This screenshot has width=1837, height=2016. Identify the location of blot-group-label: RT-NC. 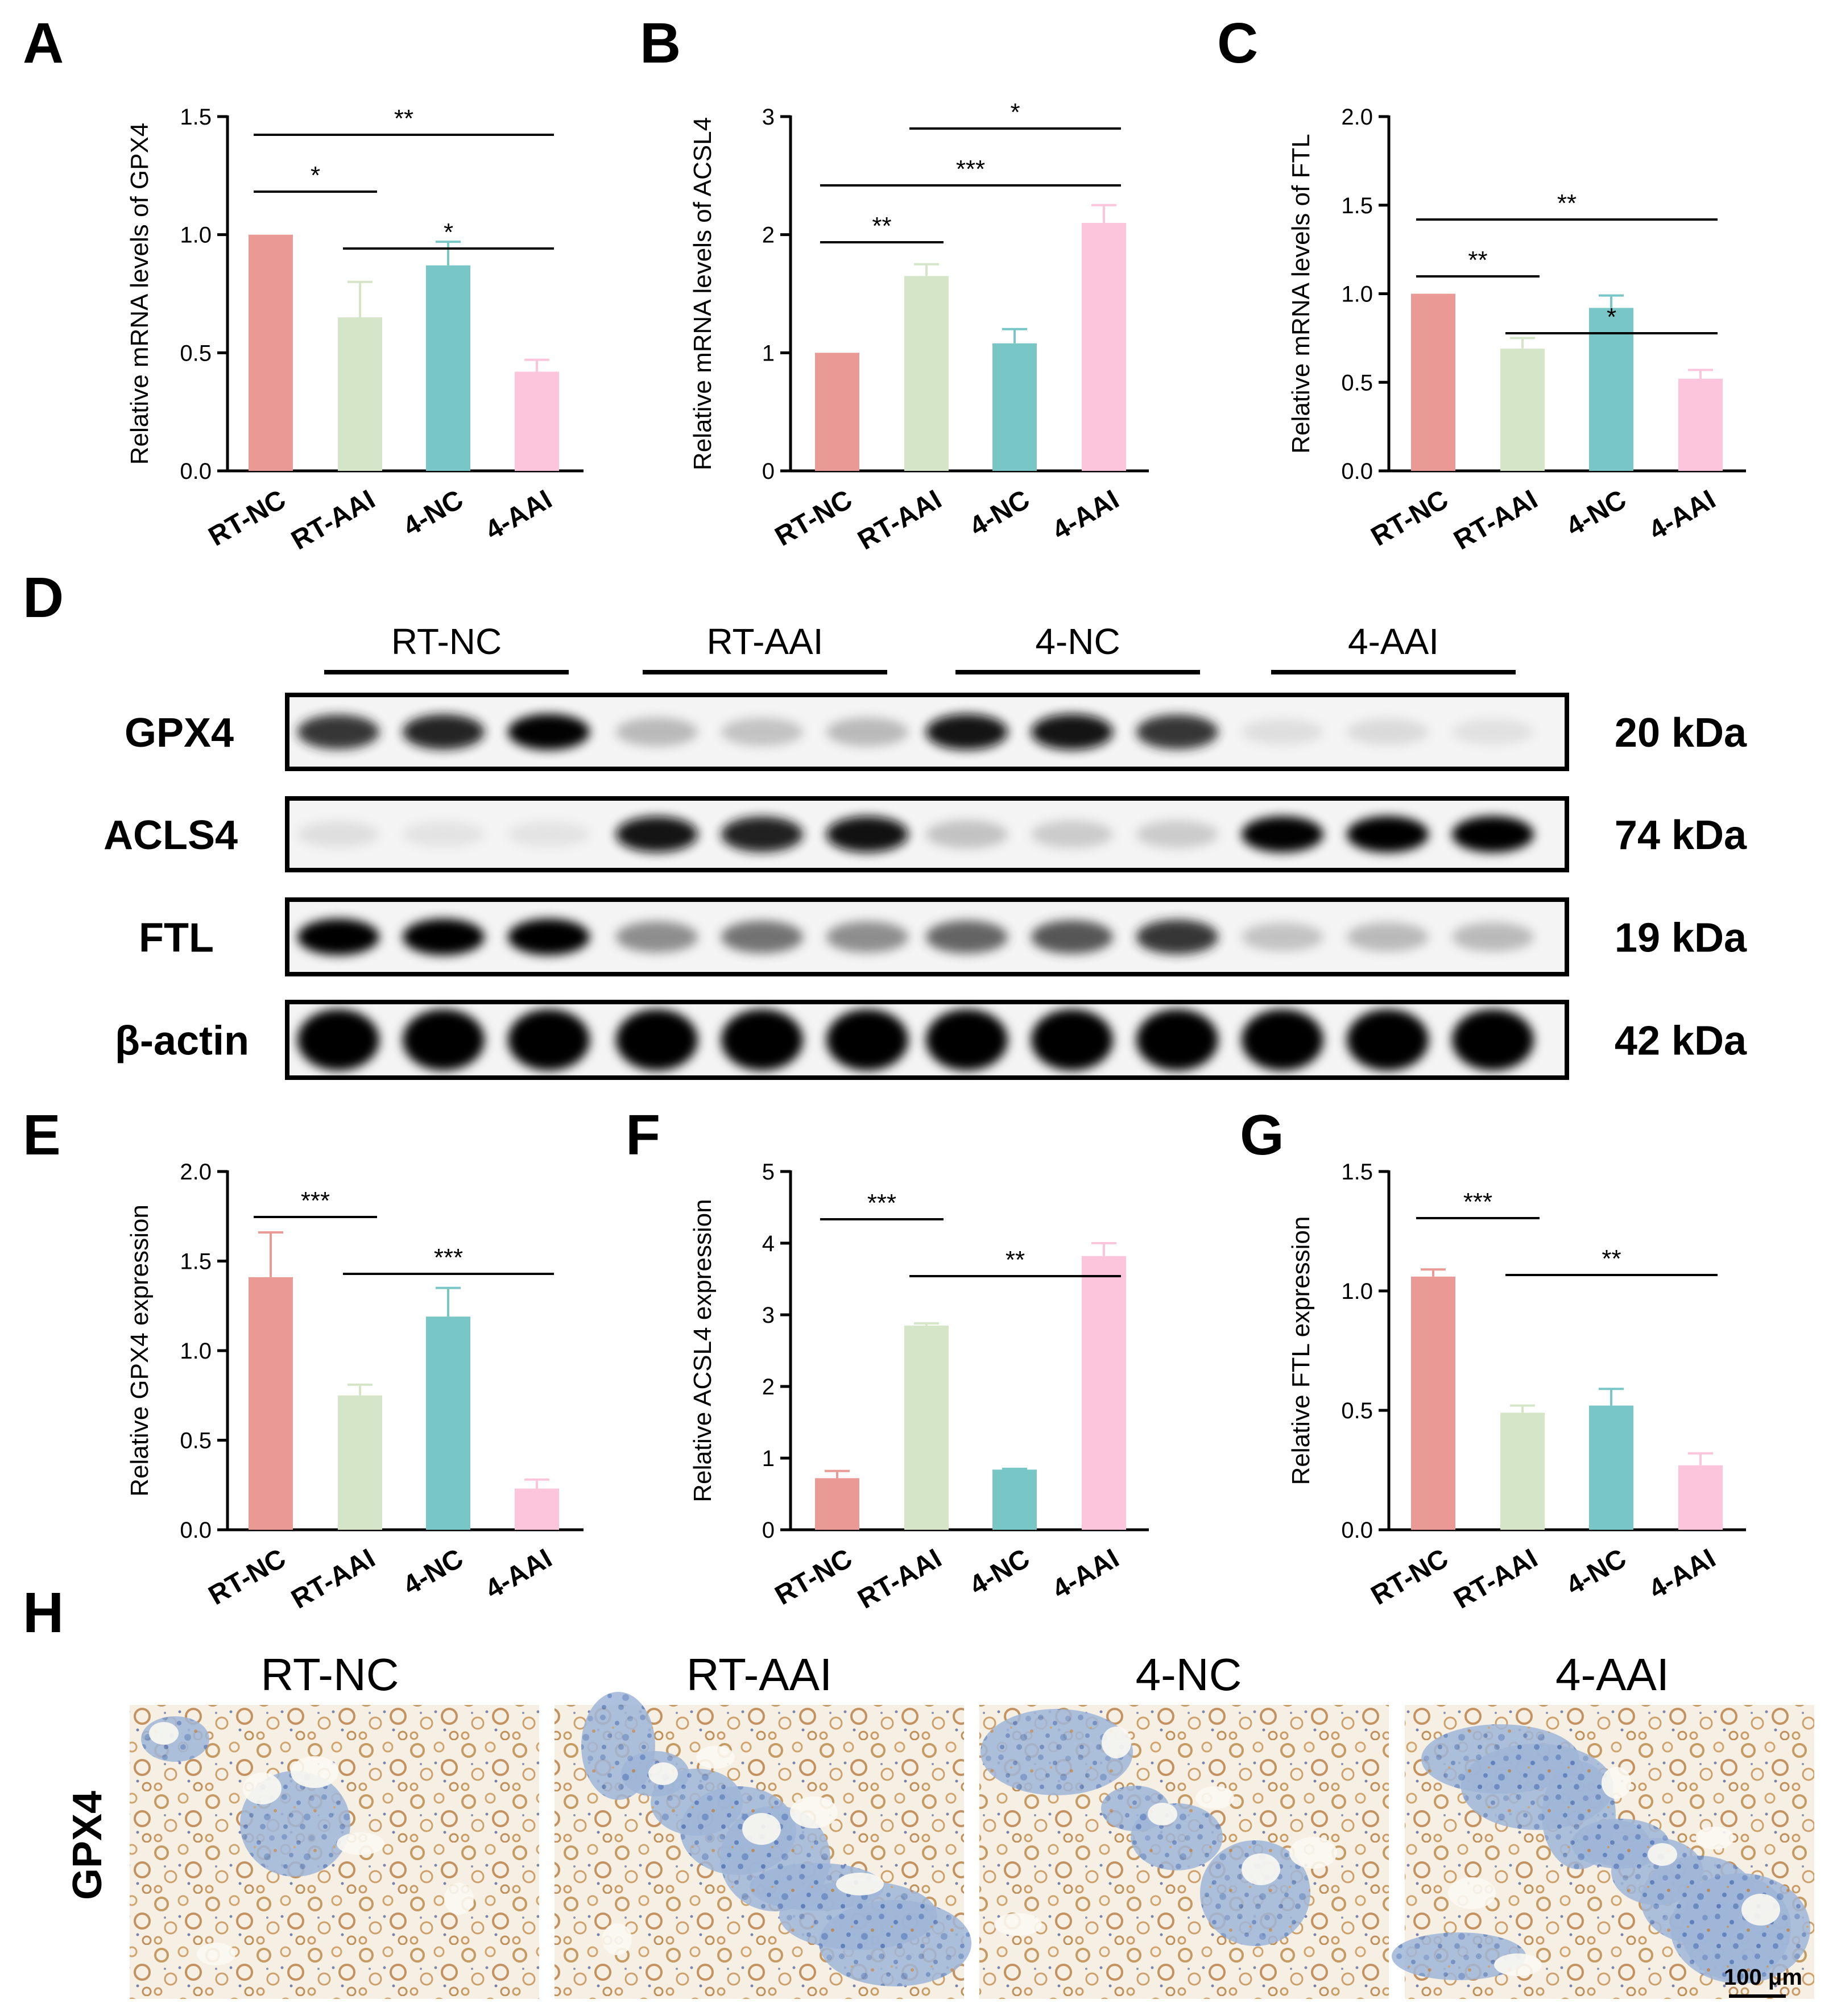
(446, 641).